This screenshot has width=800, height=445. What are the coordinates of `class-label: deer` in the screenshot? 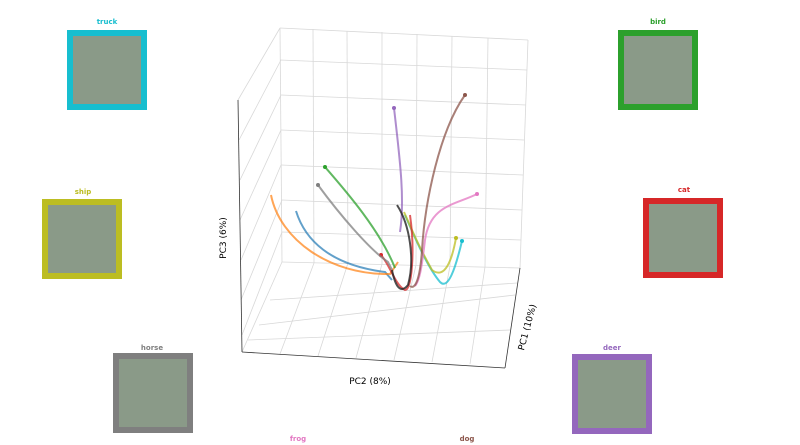 It's located at (612, 348).